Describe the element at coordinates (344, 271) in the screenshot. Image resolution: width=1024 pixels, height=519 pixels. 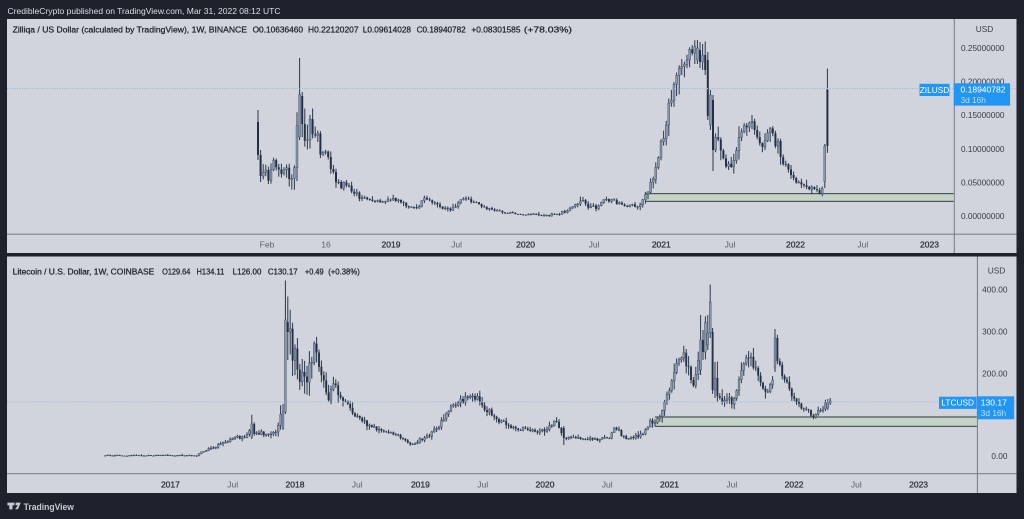
I see `svg-text: (+0.38%)` at that location.